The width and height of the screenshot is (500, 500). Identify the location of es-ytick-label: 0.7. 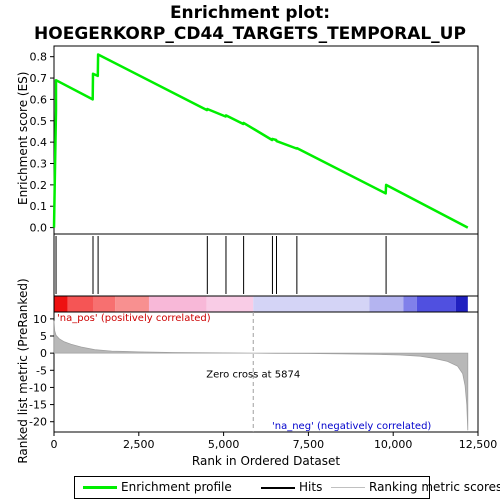
(39, 78).